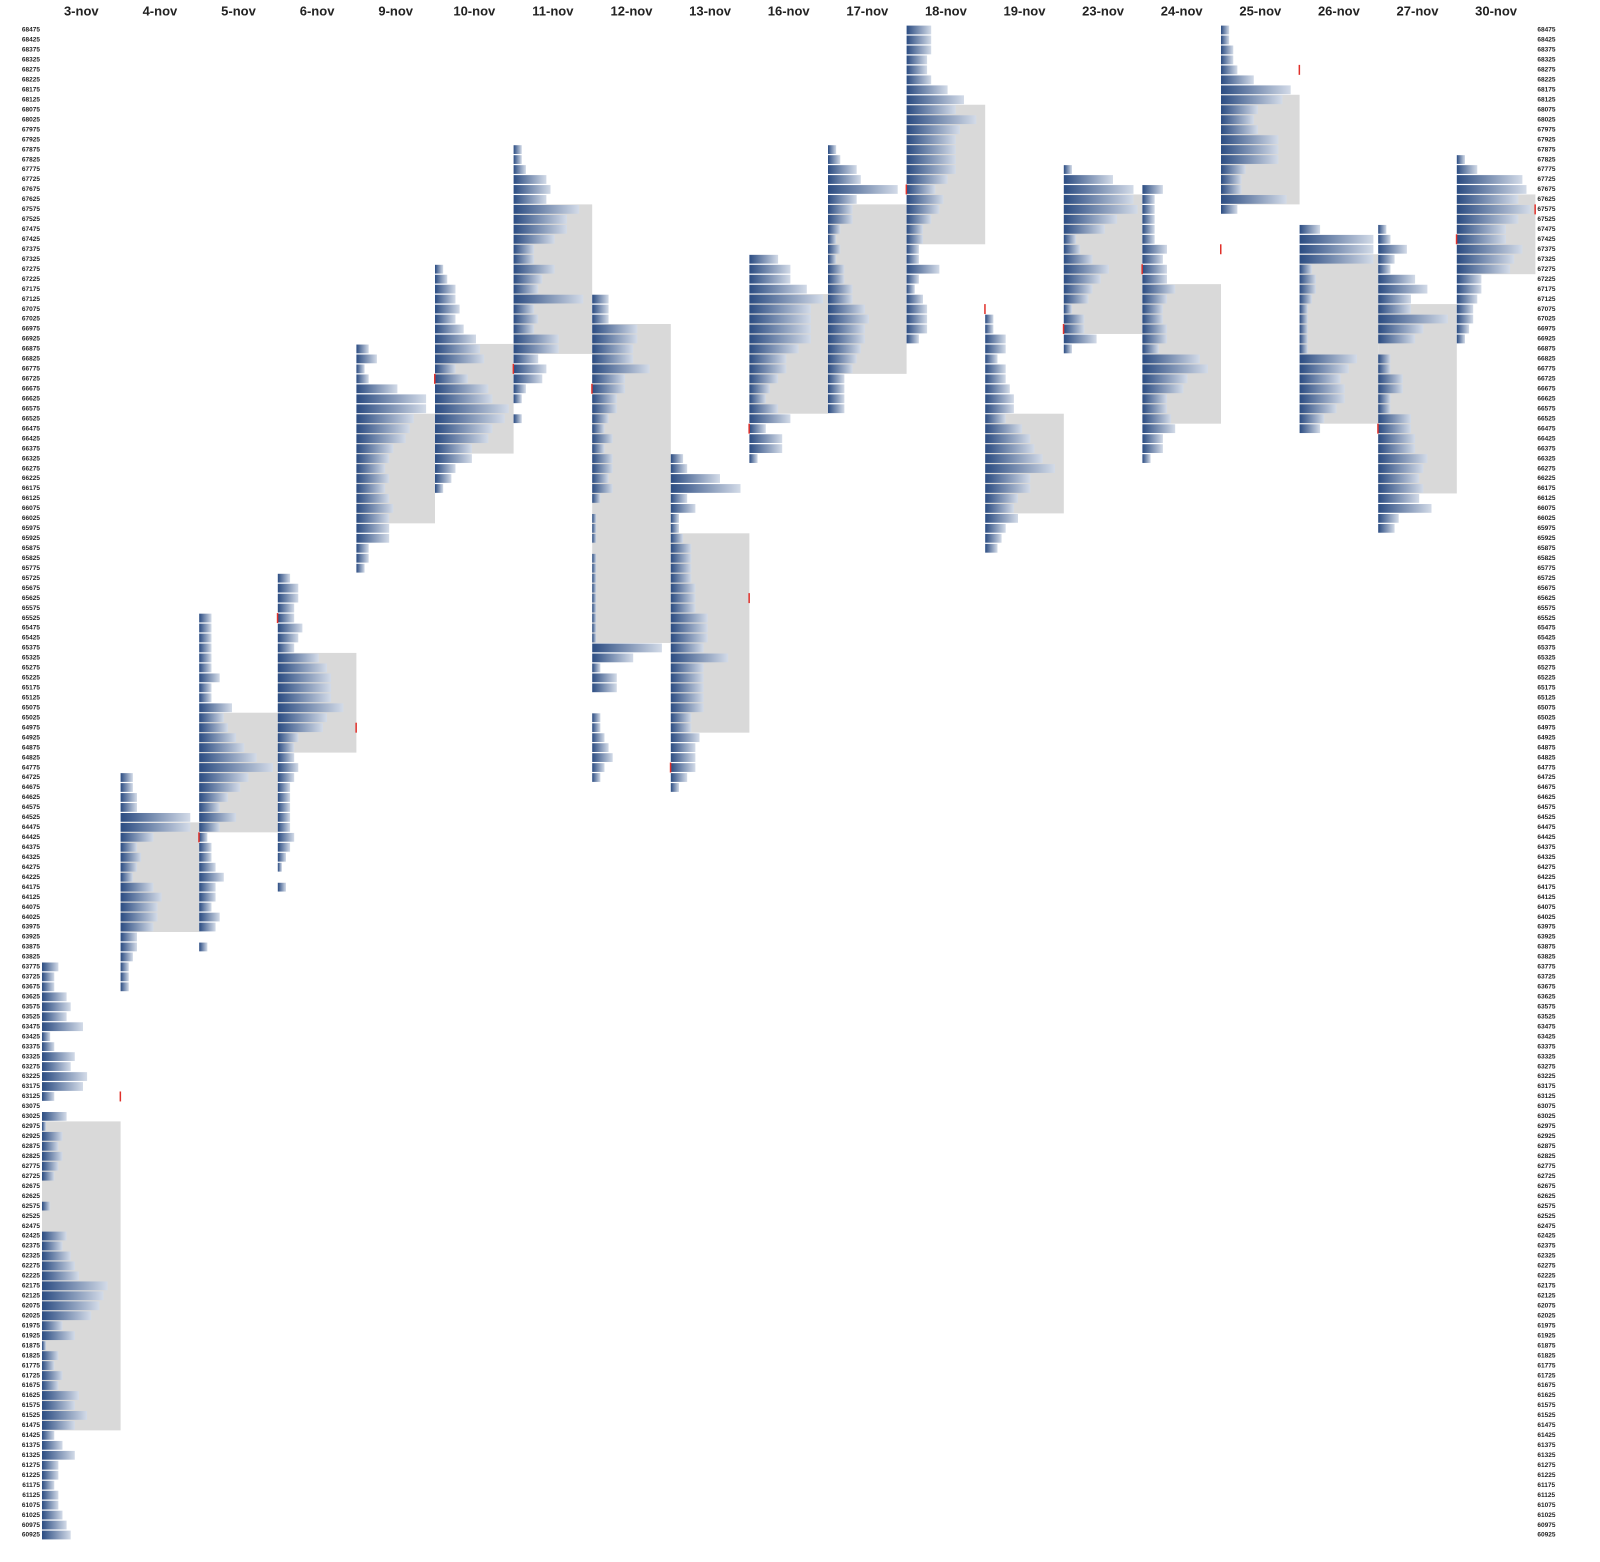 The image size is (1600, 1562). I want to click on y-tick-label-right: 66725, so click(1546, 379).